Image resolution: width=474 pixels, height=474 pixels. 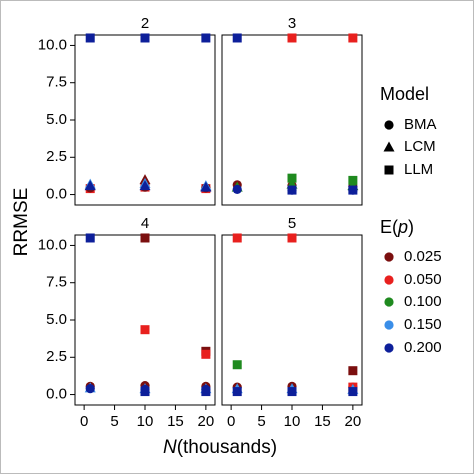 I want to click on panel-title: 2, so click(x=145, y=23).